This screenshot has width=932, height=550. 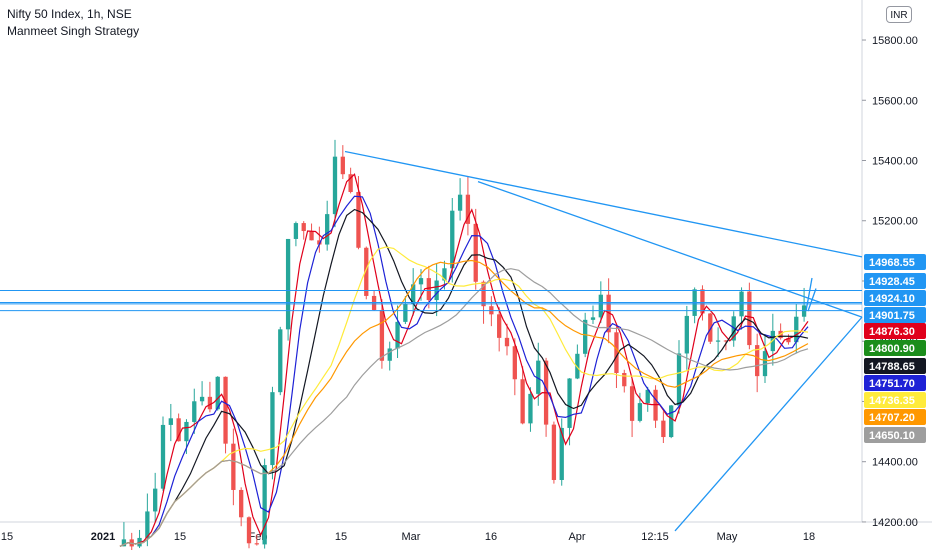 I want to click on price-tag-label: 14751.70, so click(x=892, y=384).